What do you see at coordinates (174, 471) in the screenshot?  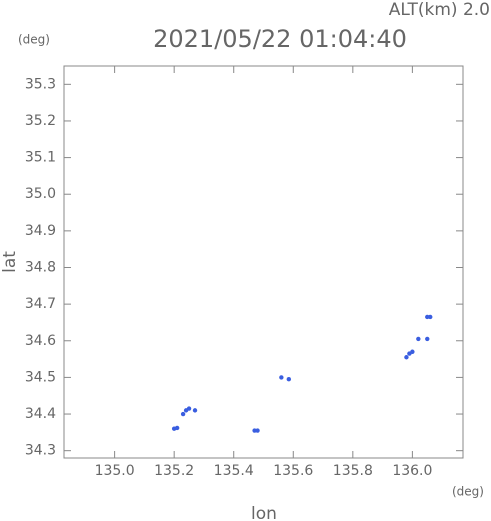 I see `x-tick-label: 135.2` at bounding box center [174, 471].